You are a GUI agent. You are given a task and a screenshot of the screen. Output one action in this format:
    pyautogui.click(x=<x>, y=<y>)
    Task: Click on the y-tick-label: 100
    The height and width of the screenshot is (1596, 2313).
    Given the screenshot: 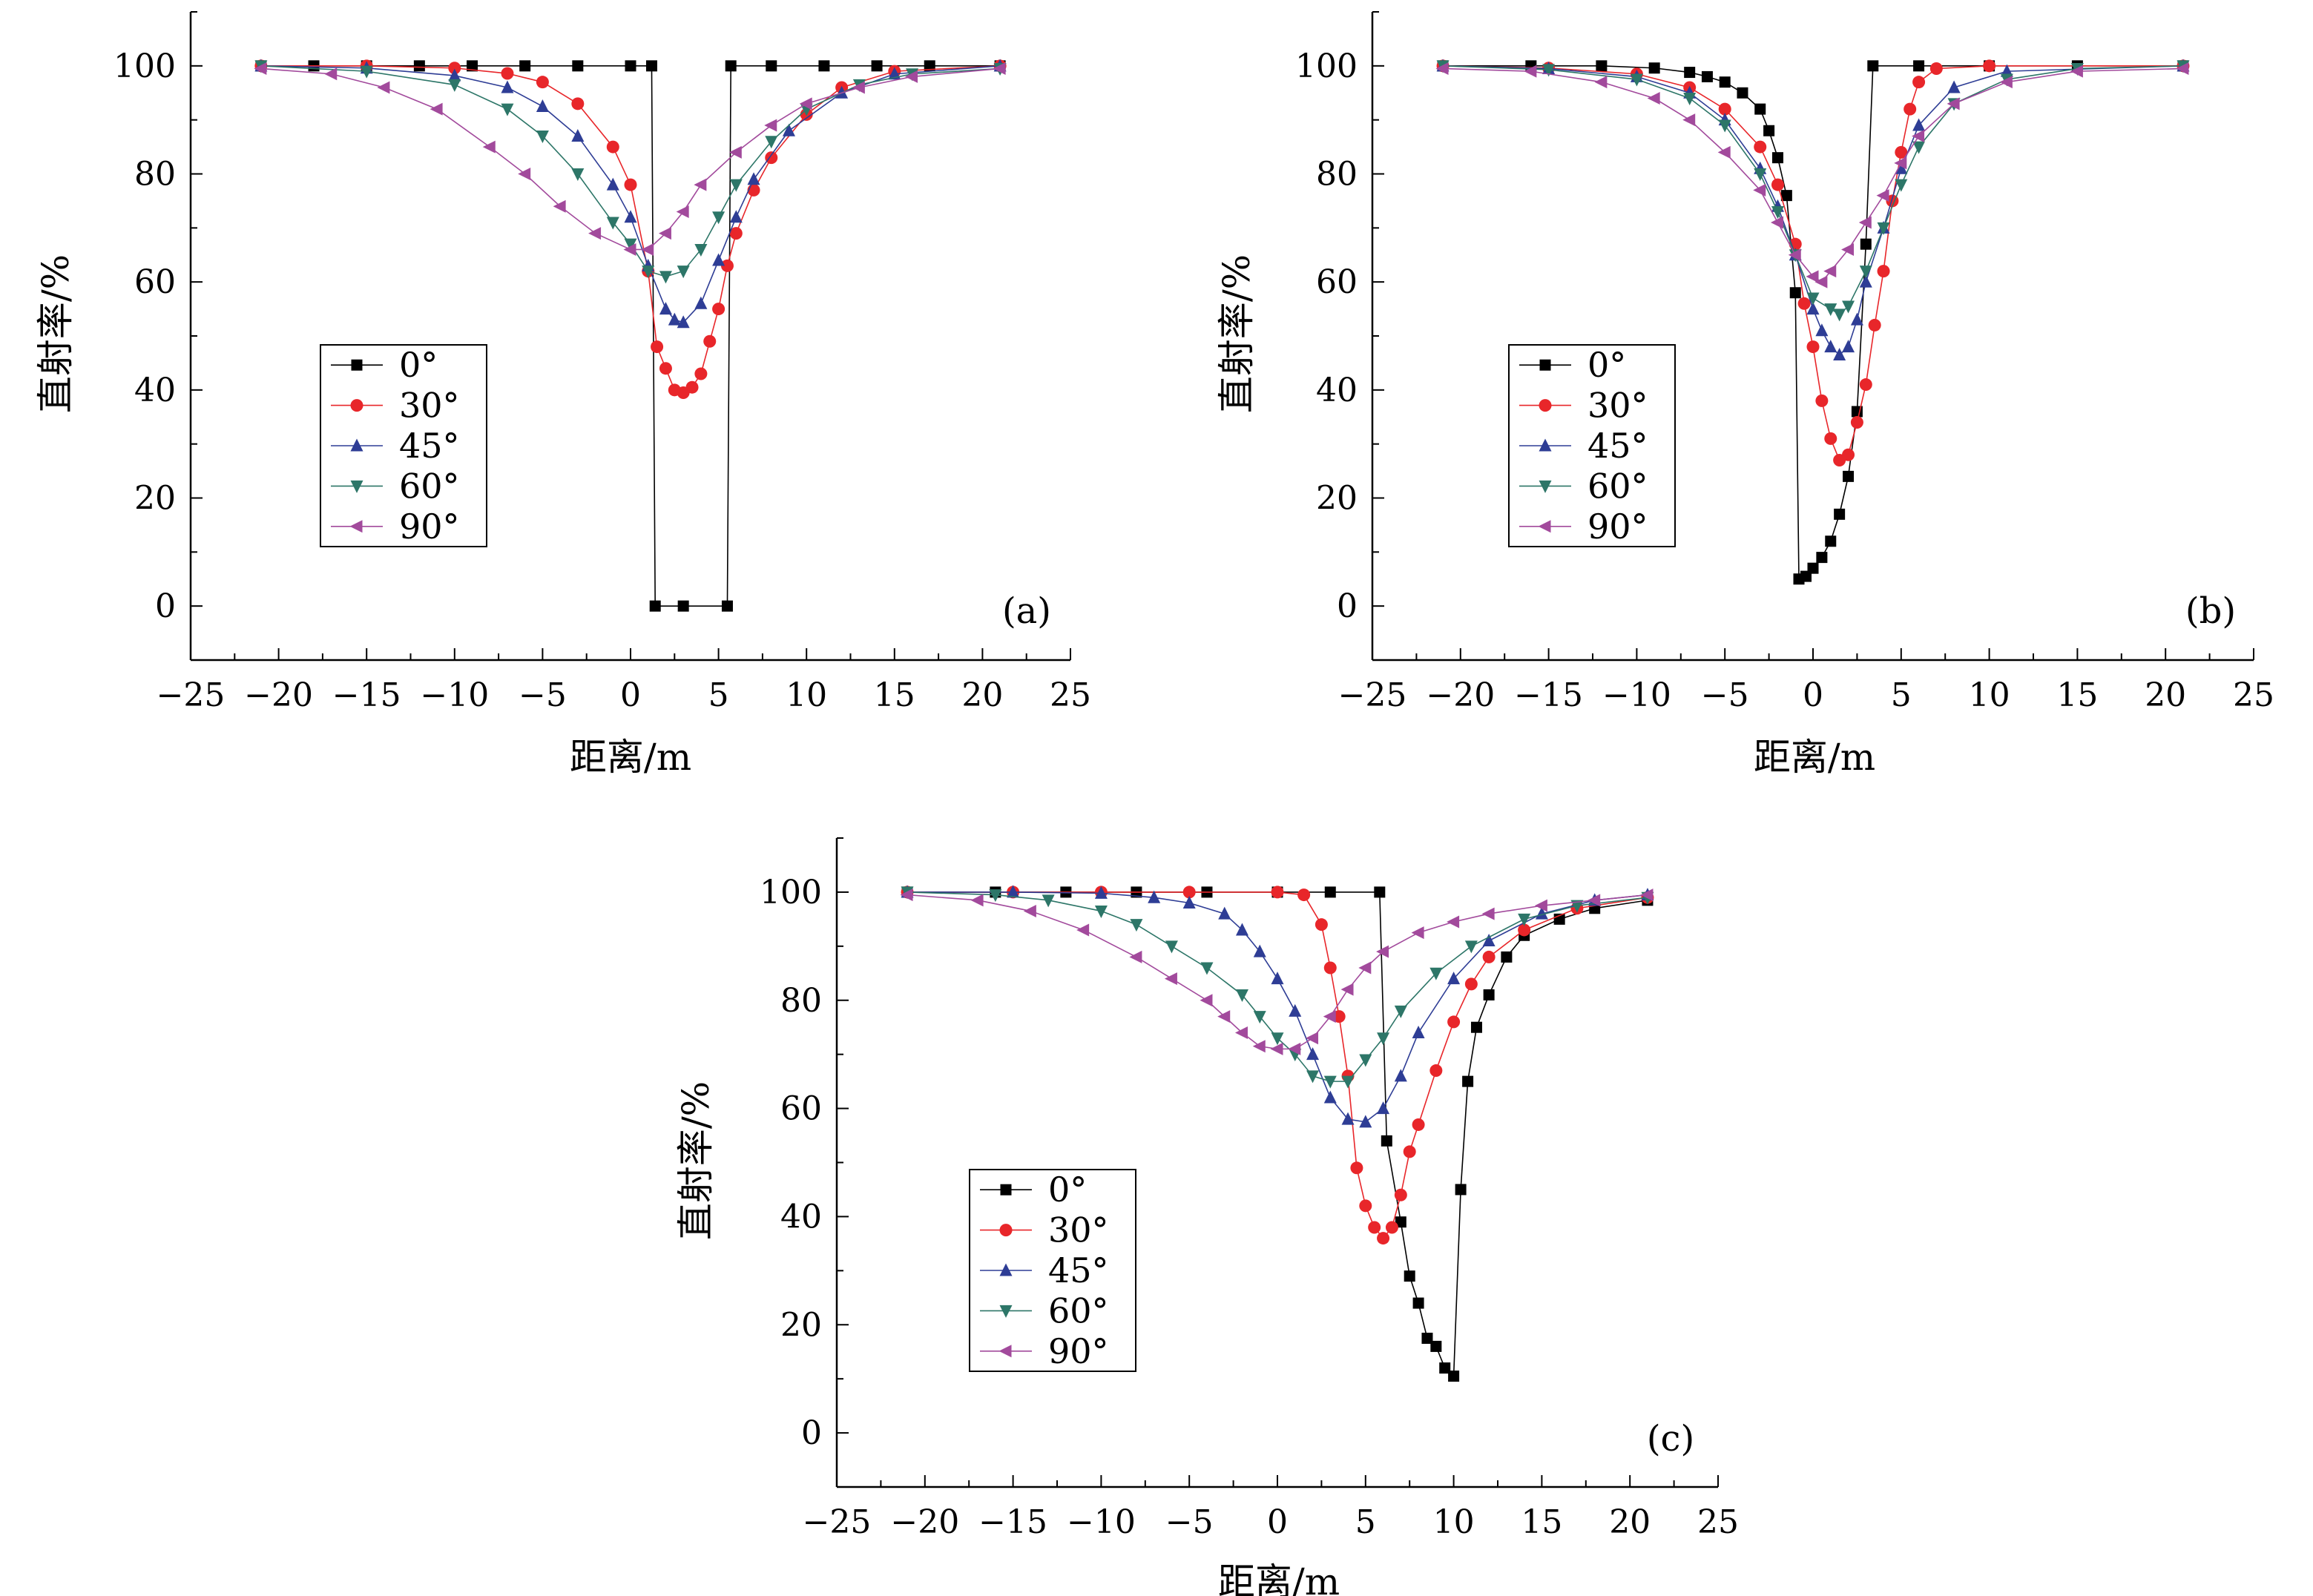 What is the action you would take?
    pyautogui.click(x=791, y=892)
    